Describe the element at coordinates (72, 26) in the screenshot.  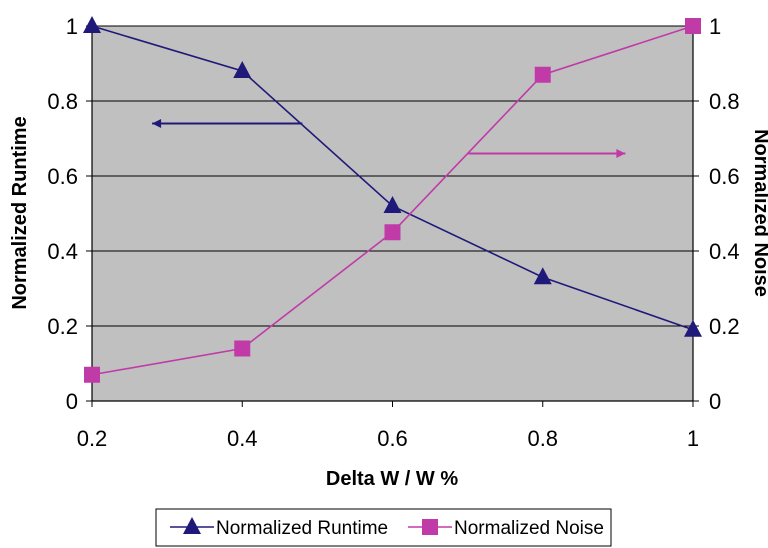
I see `y-tick-label-left: 1` at that location.